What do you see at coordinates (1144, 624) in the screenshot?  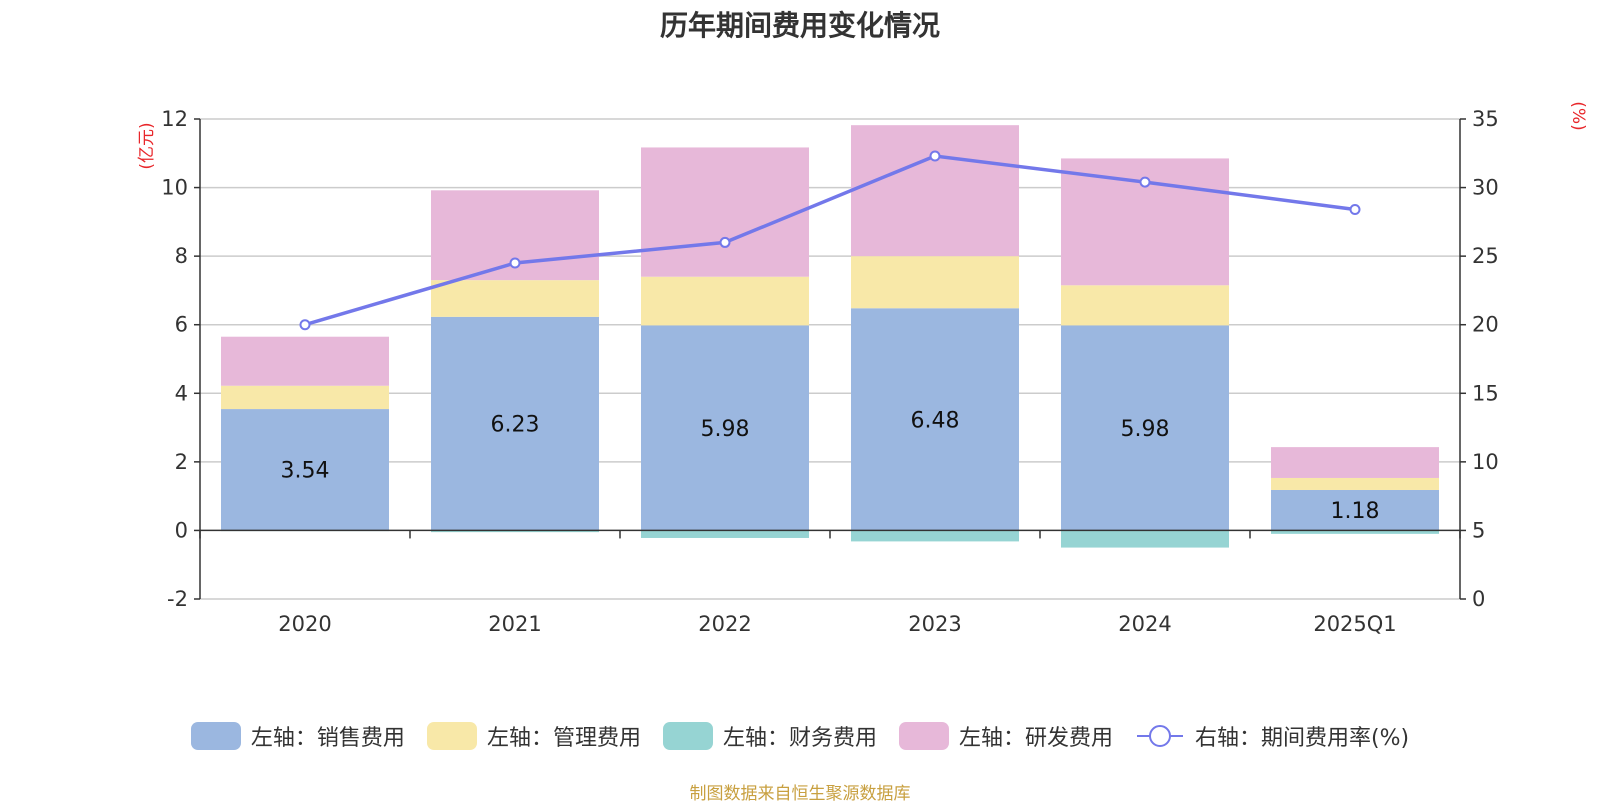 I see `x-tick-label: 2024` at bounding box center [1144, 624].